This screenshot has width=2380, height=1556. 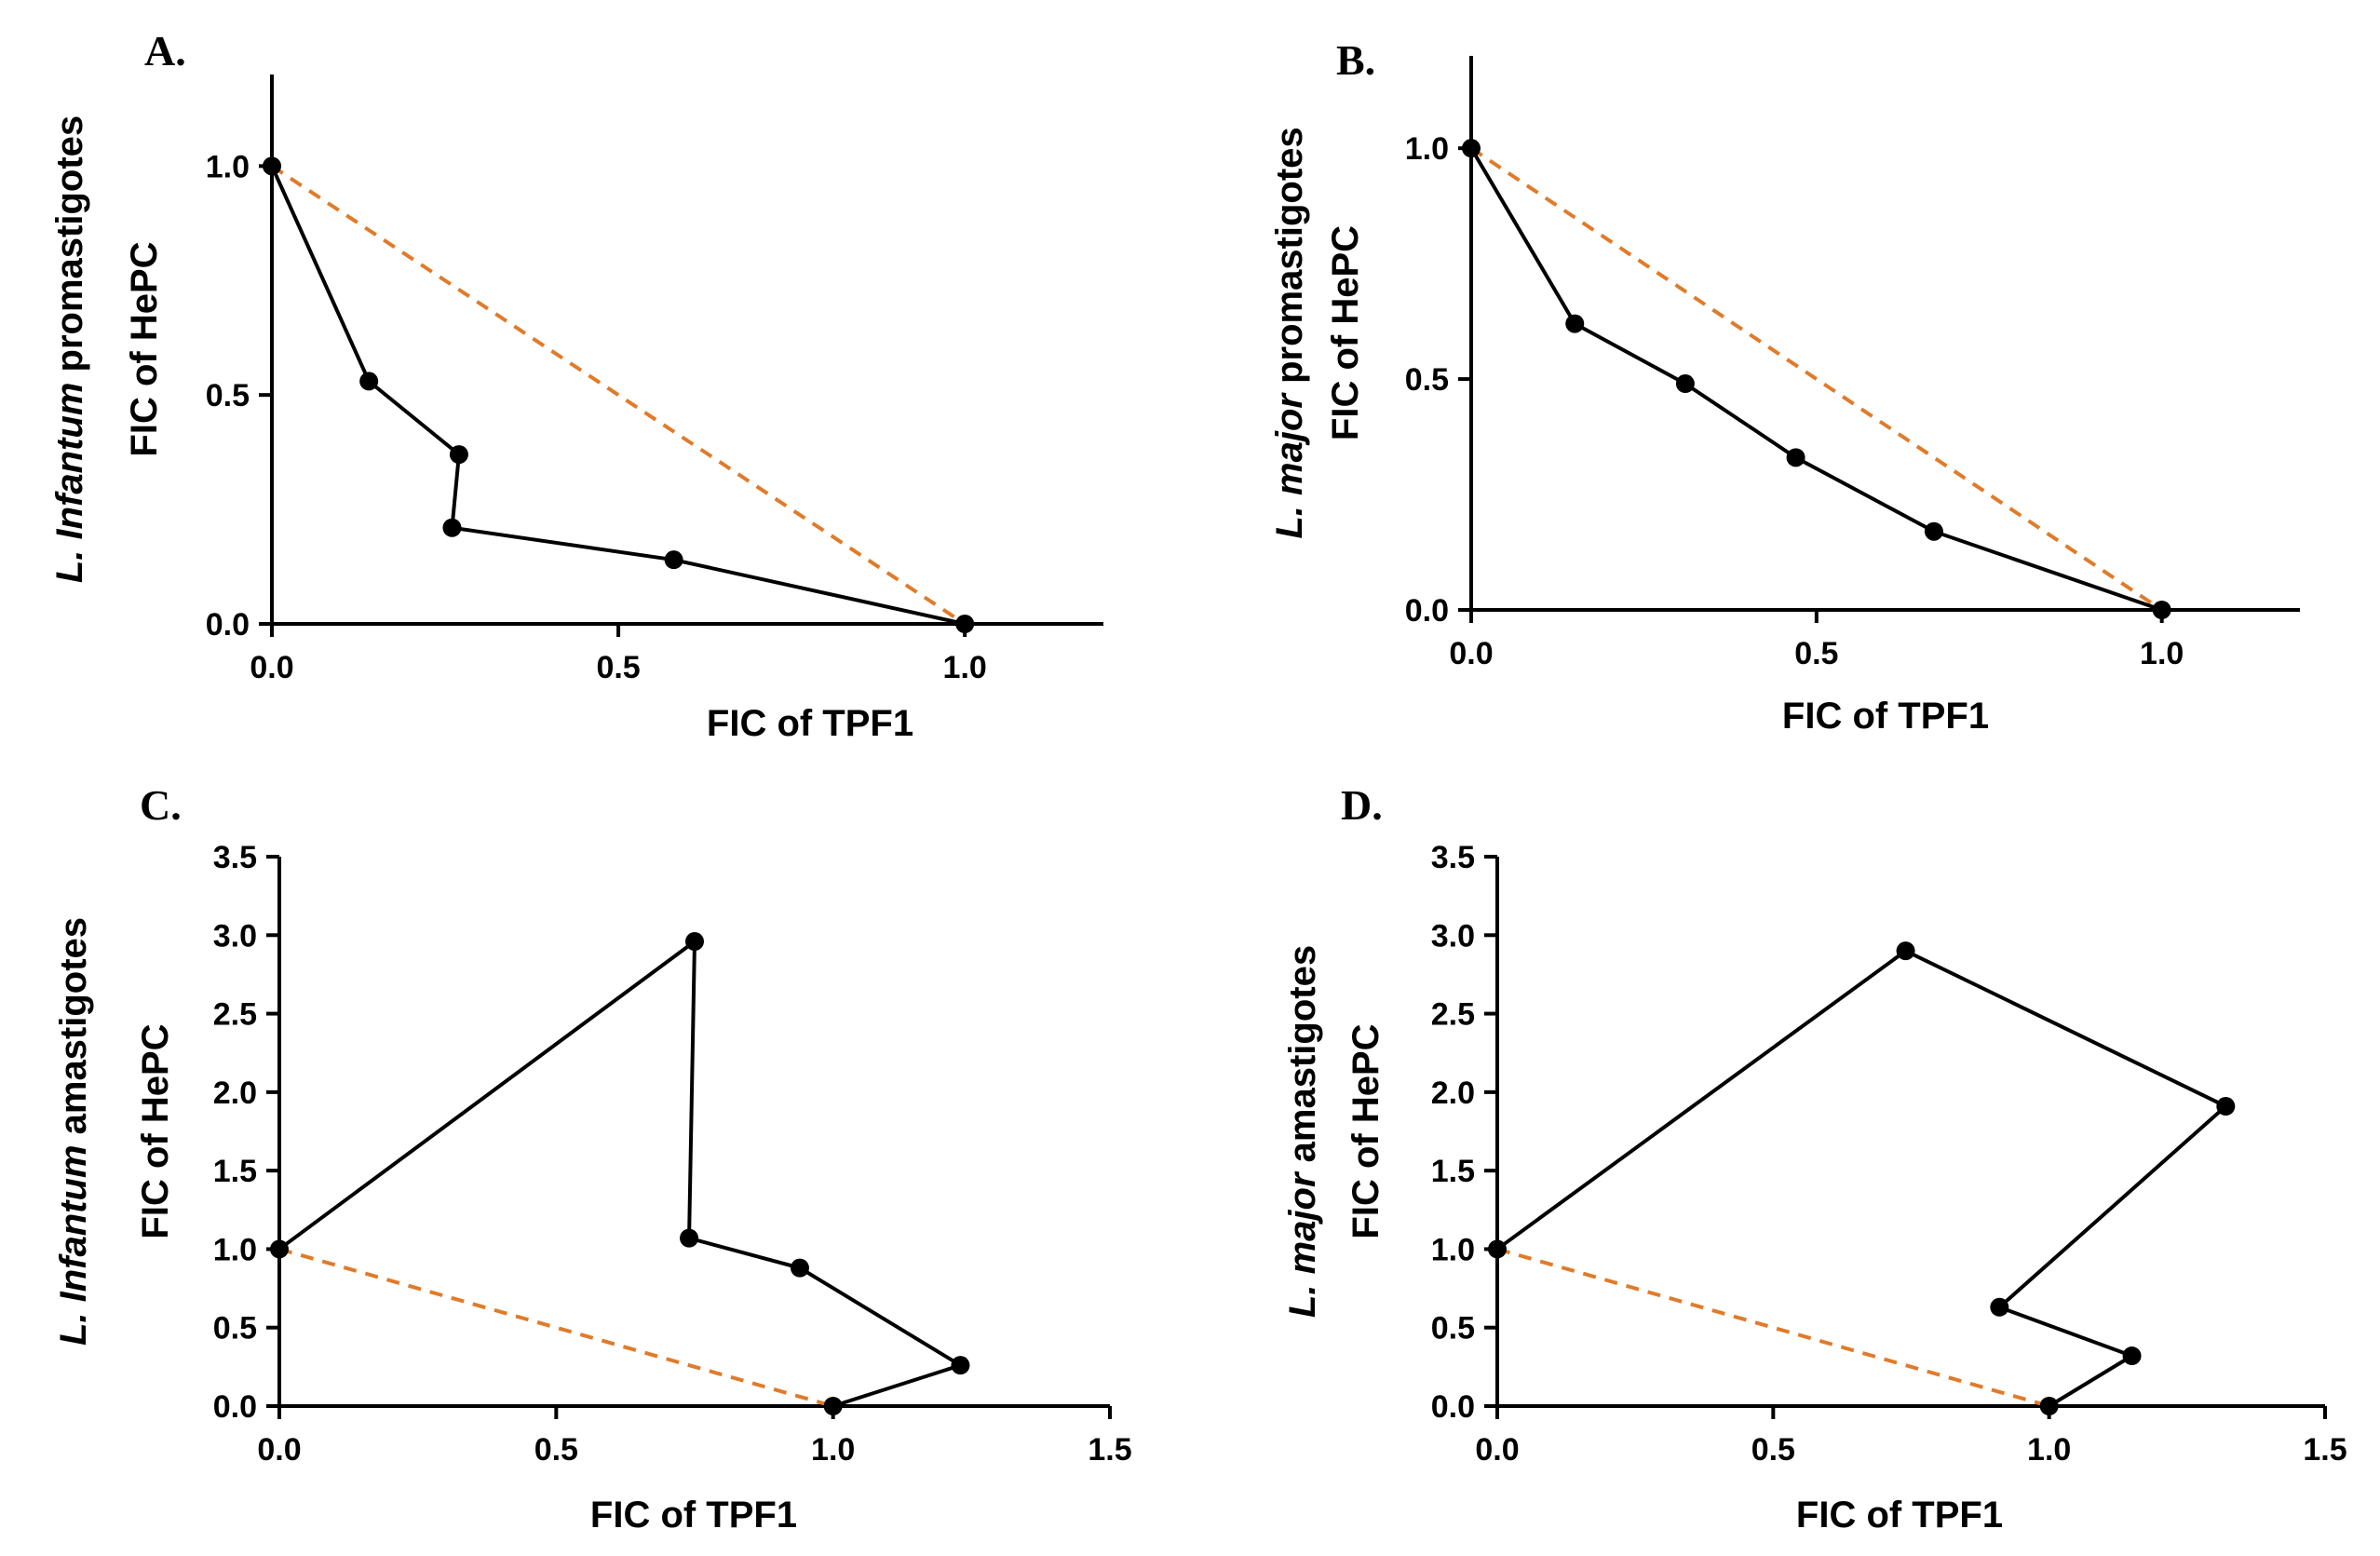 What do you see at coordinates (69, 349) in the screenshot?
I see `y-axis-title-organism: L. Infantum promastigotes` at bounding box center [69, 349].